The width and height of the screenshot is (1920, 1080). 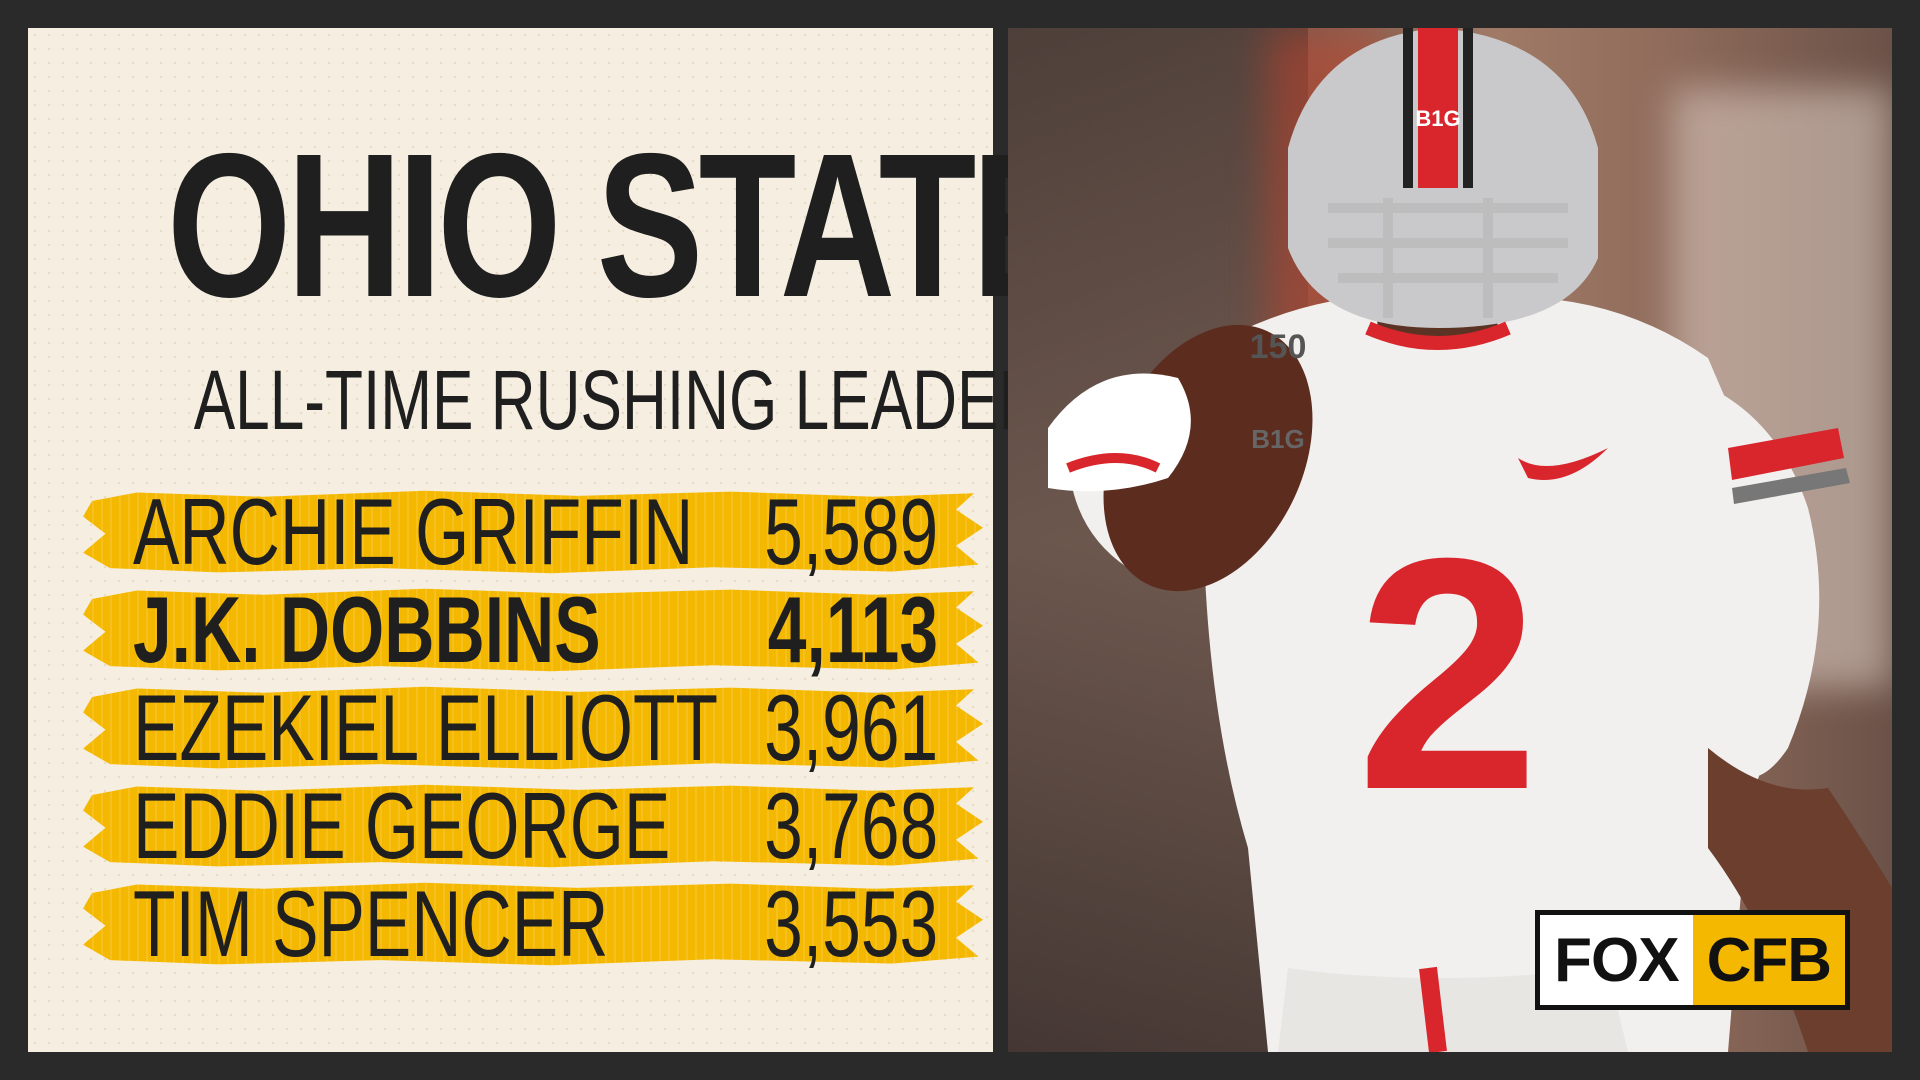 I want to click on fox-cfb-logo: FOX CFB, so click(x=1692, y=960).